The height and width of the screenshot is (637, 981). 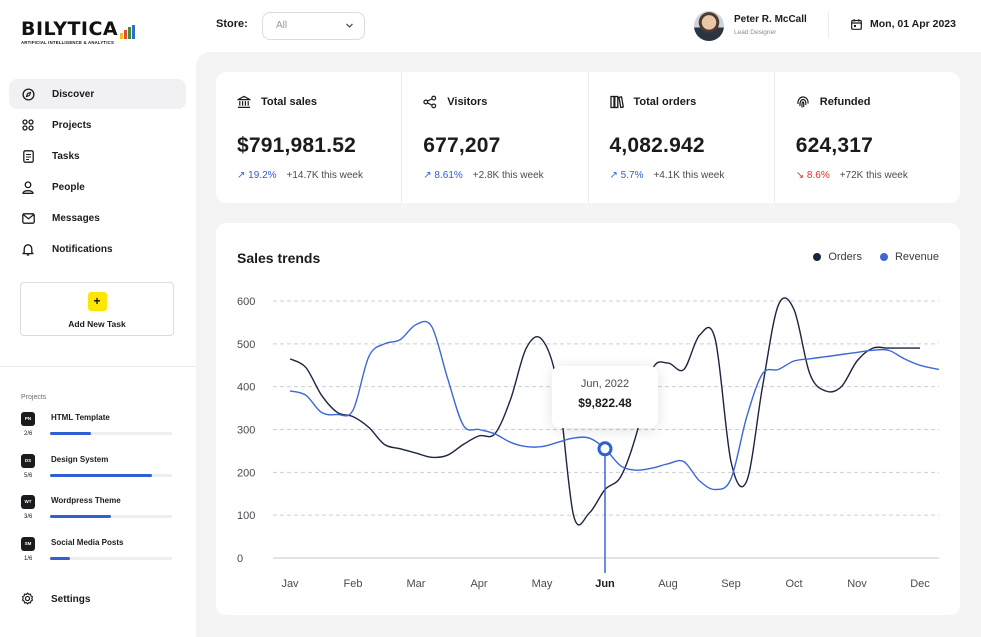 I want to click on settings-label: Settings, so click(x=71, y=599).